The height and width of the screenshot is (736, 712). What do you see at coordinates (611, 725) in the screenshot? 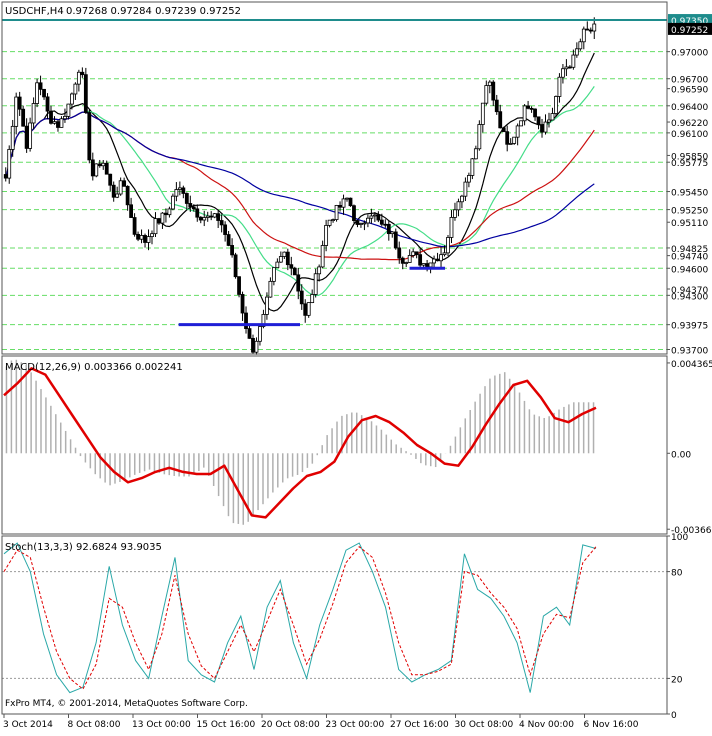
I see `time-label: 6 Nov 16:00` at bounding box center [611, 725].